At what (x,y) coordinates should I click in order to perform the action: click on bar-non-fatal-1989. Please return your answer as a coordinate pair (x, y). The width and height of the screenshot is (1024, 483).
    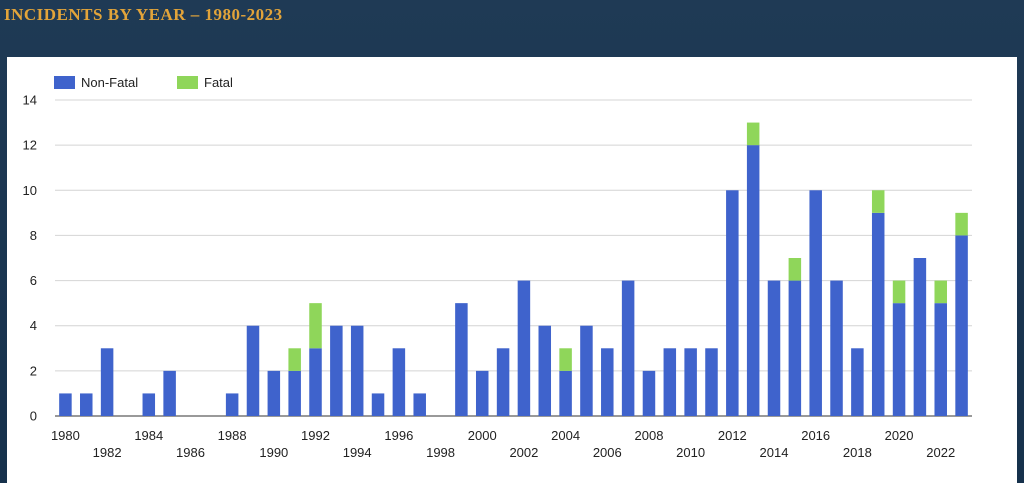
    Looking at the image, I should click on (253, 370).